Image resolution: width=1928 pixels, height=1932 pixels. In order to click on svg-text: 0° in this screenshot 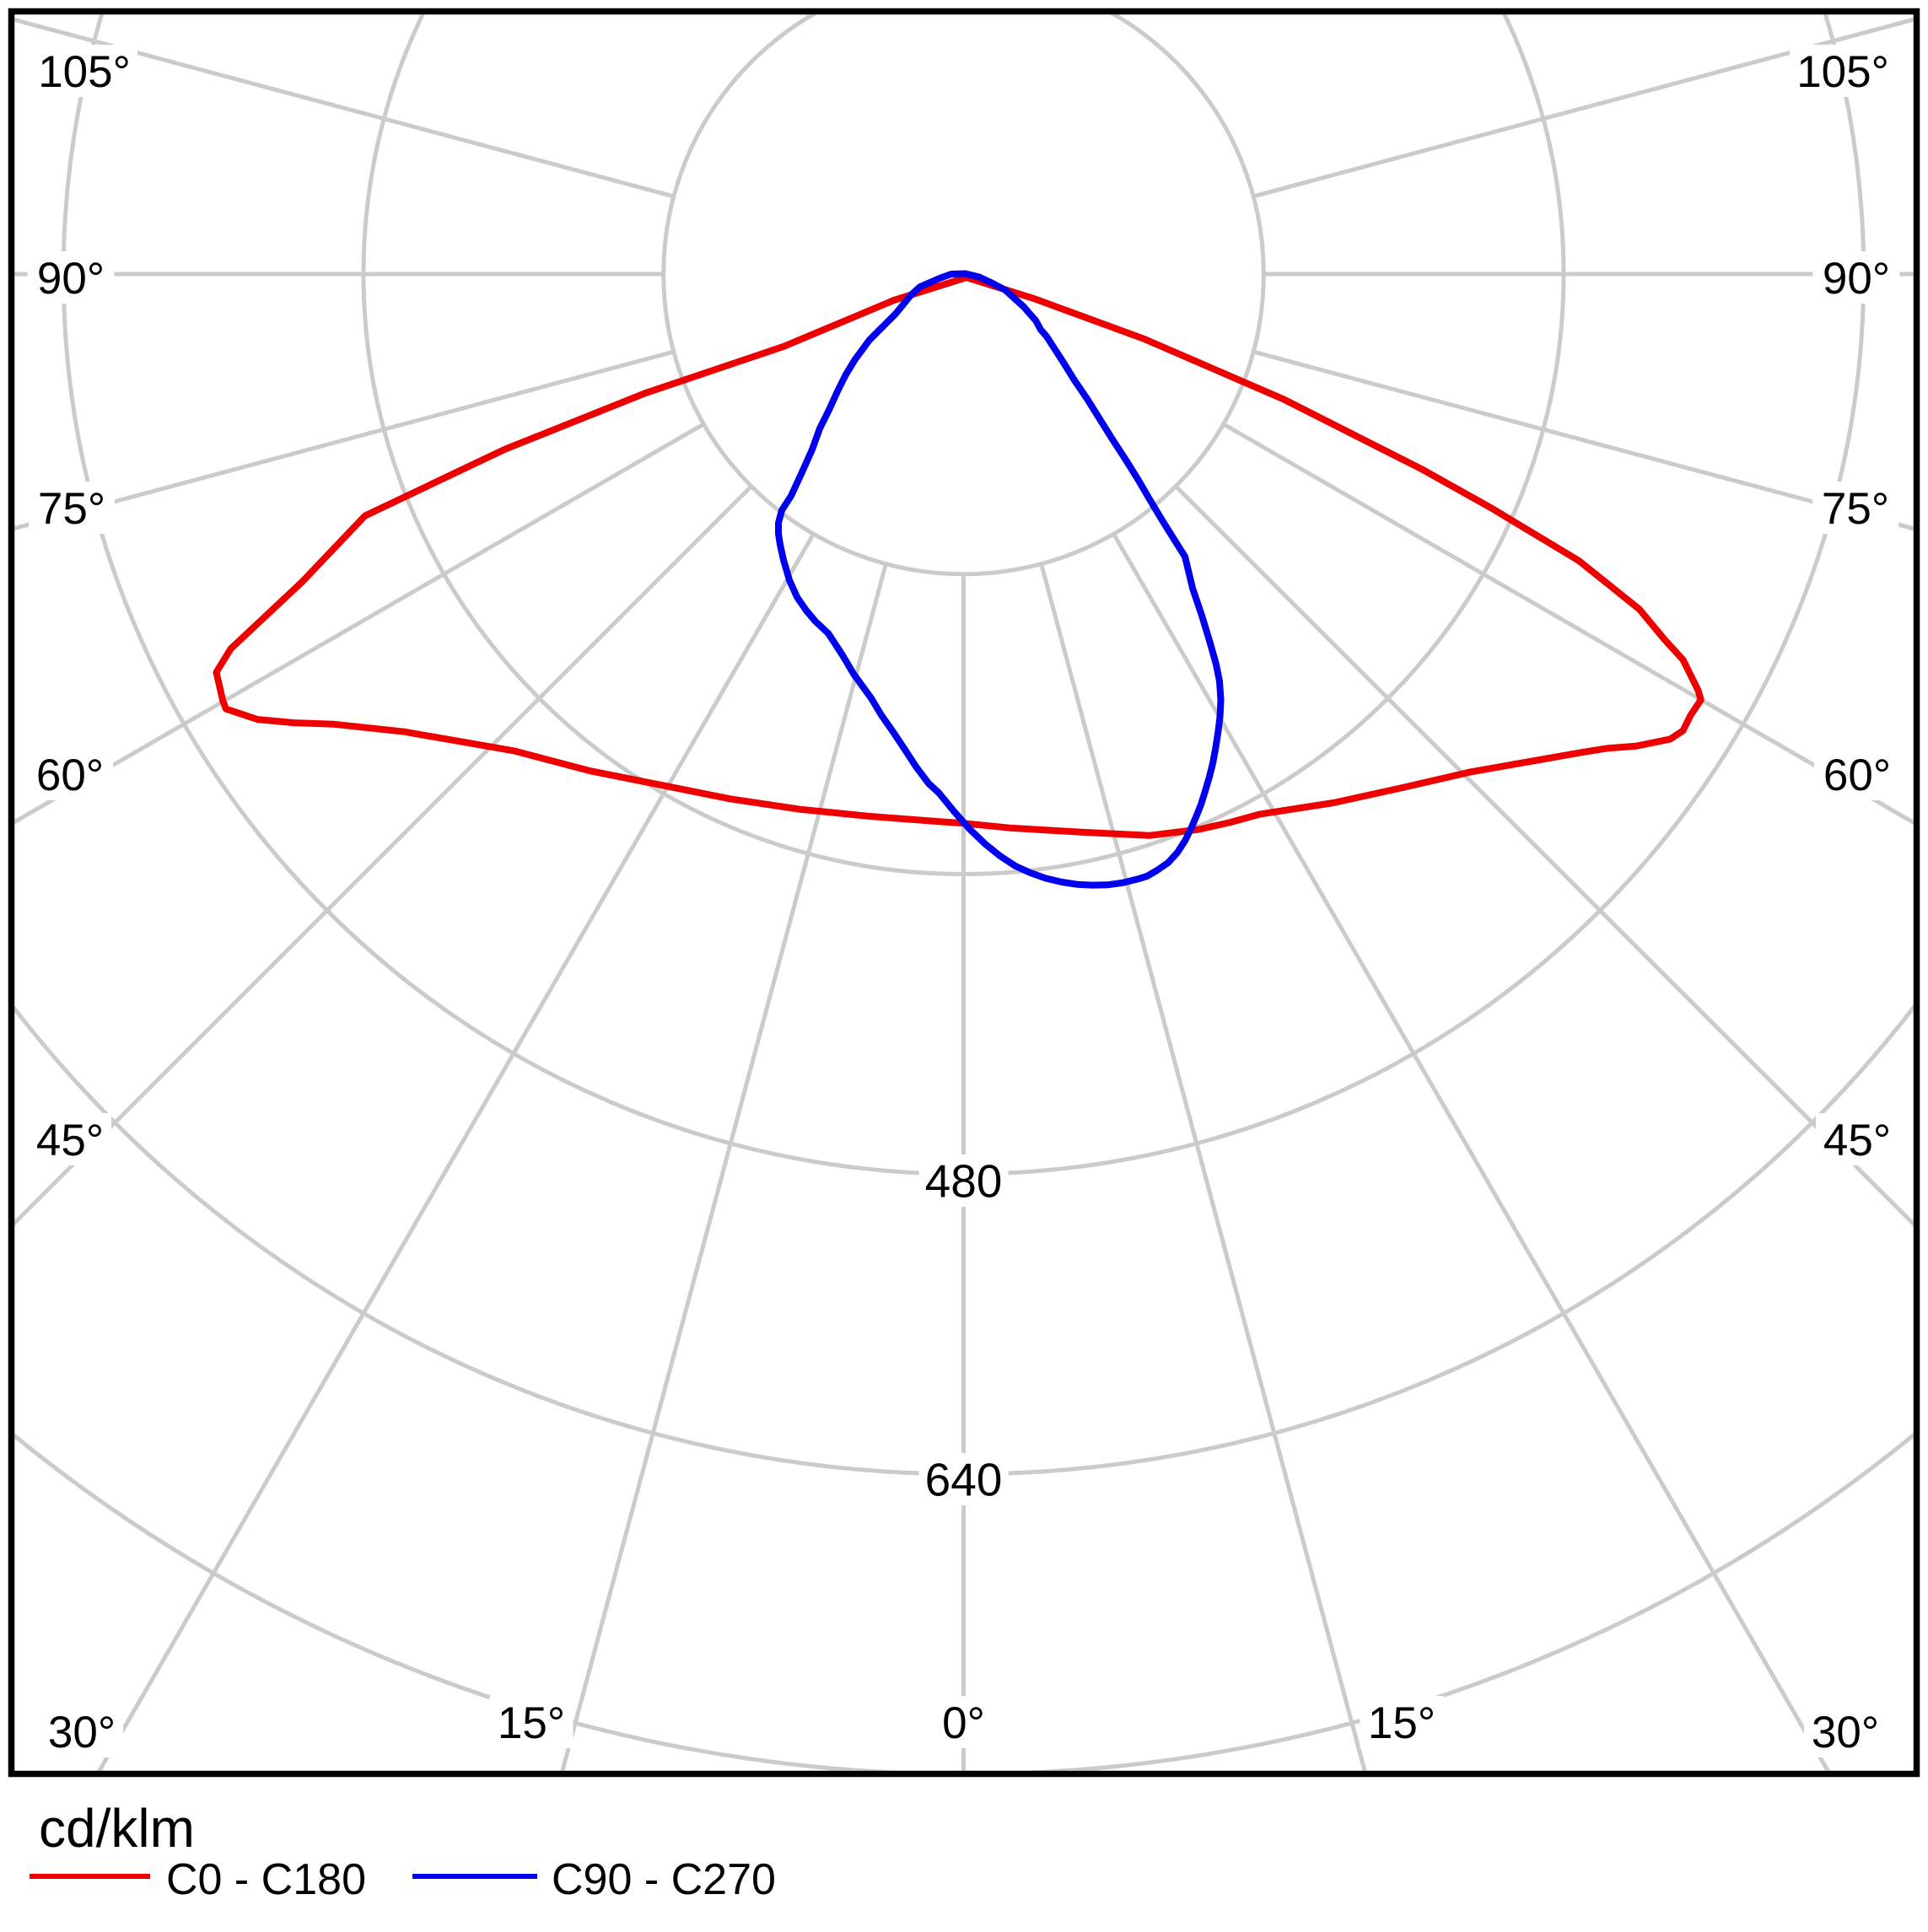, I will do `click(963, 1723)`.